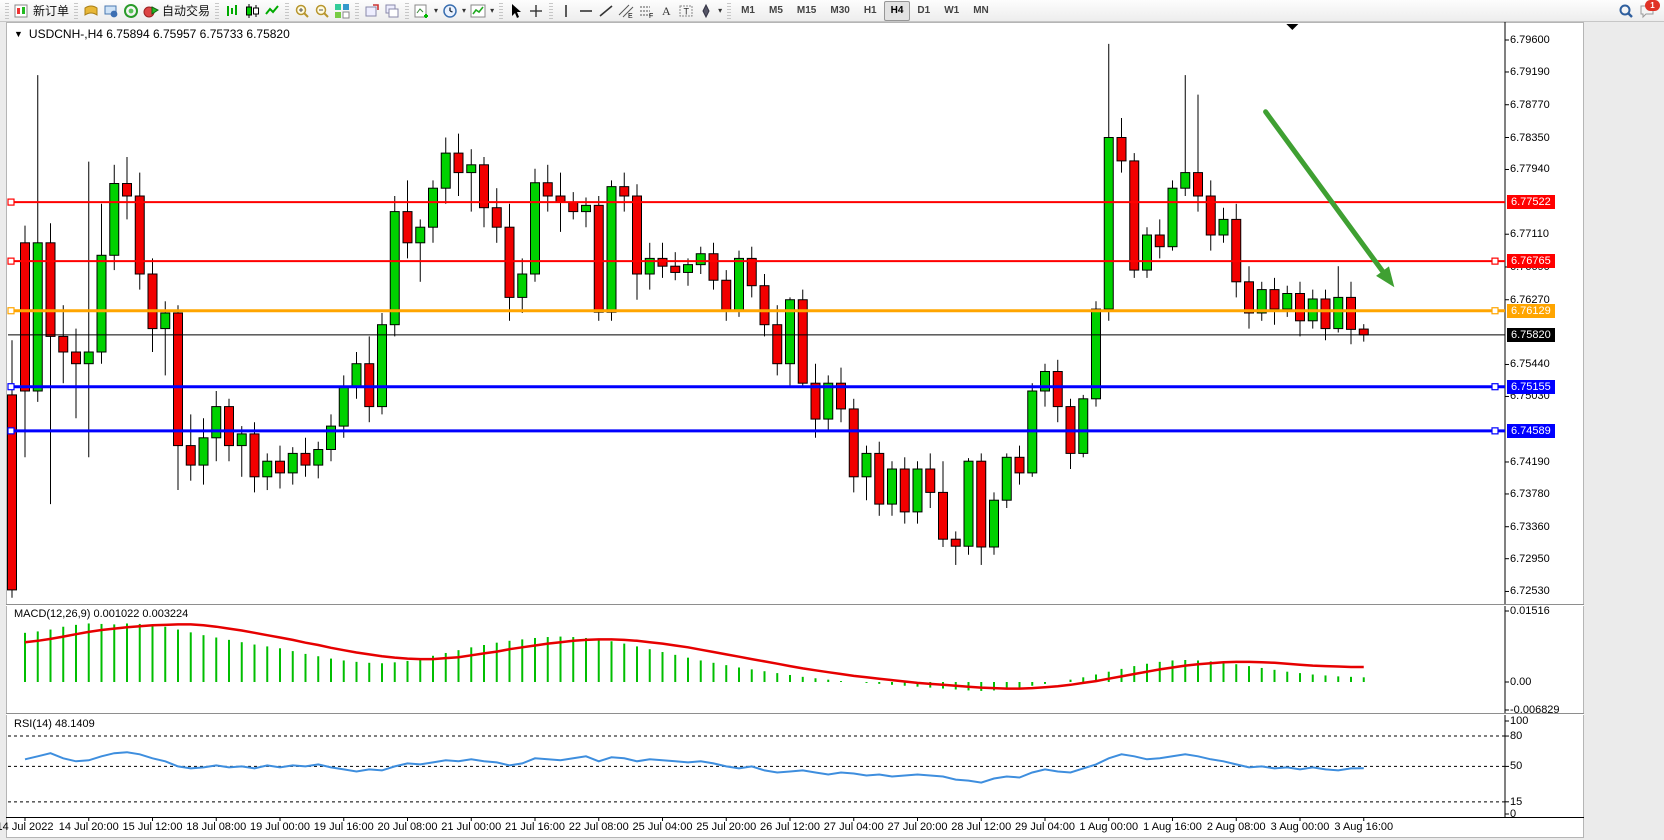 This screenshot has width=1664, height=840. What do you see at coordinates (748, 10) in the screenshot?
I see `timeframe-button-m1: M1` at bounding box center [748, 10].